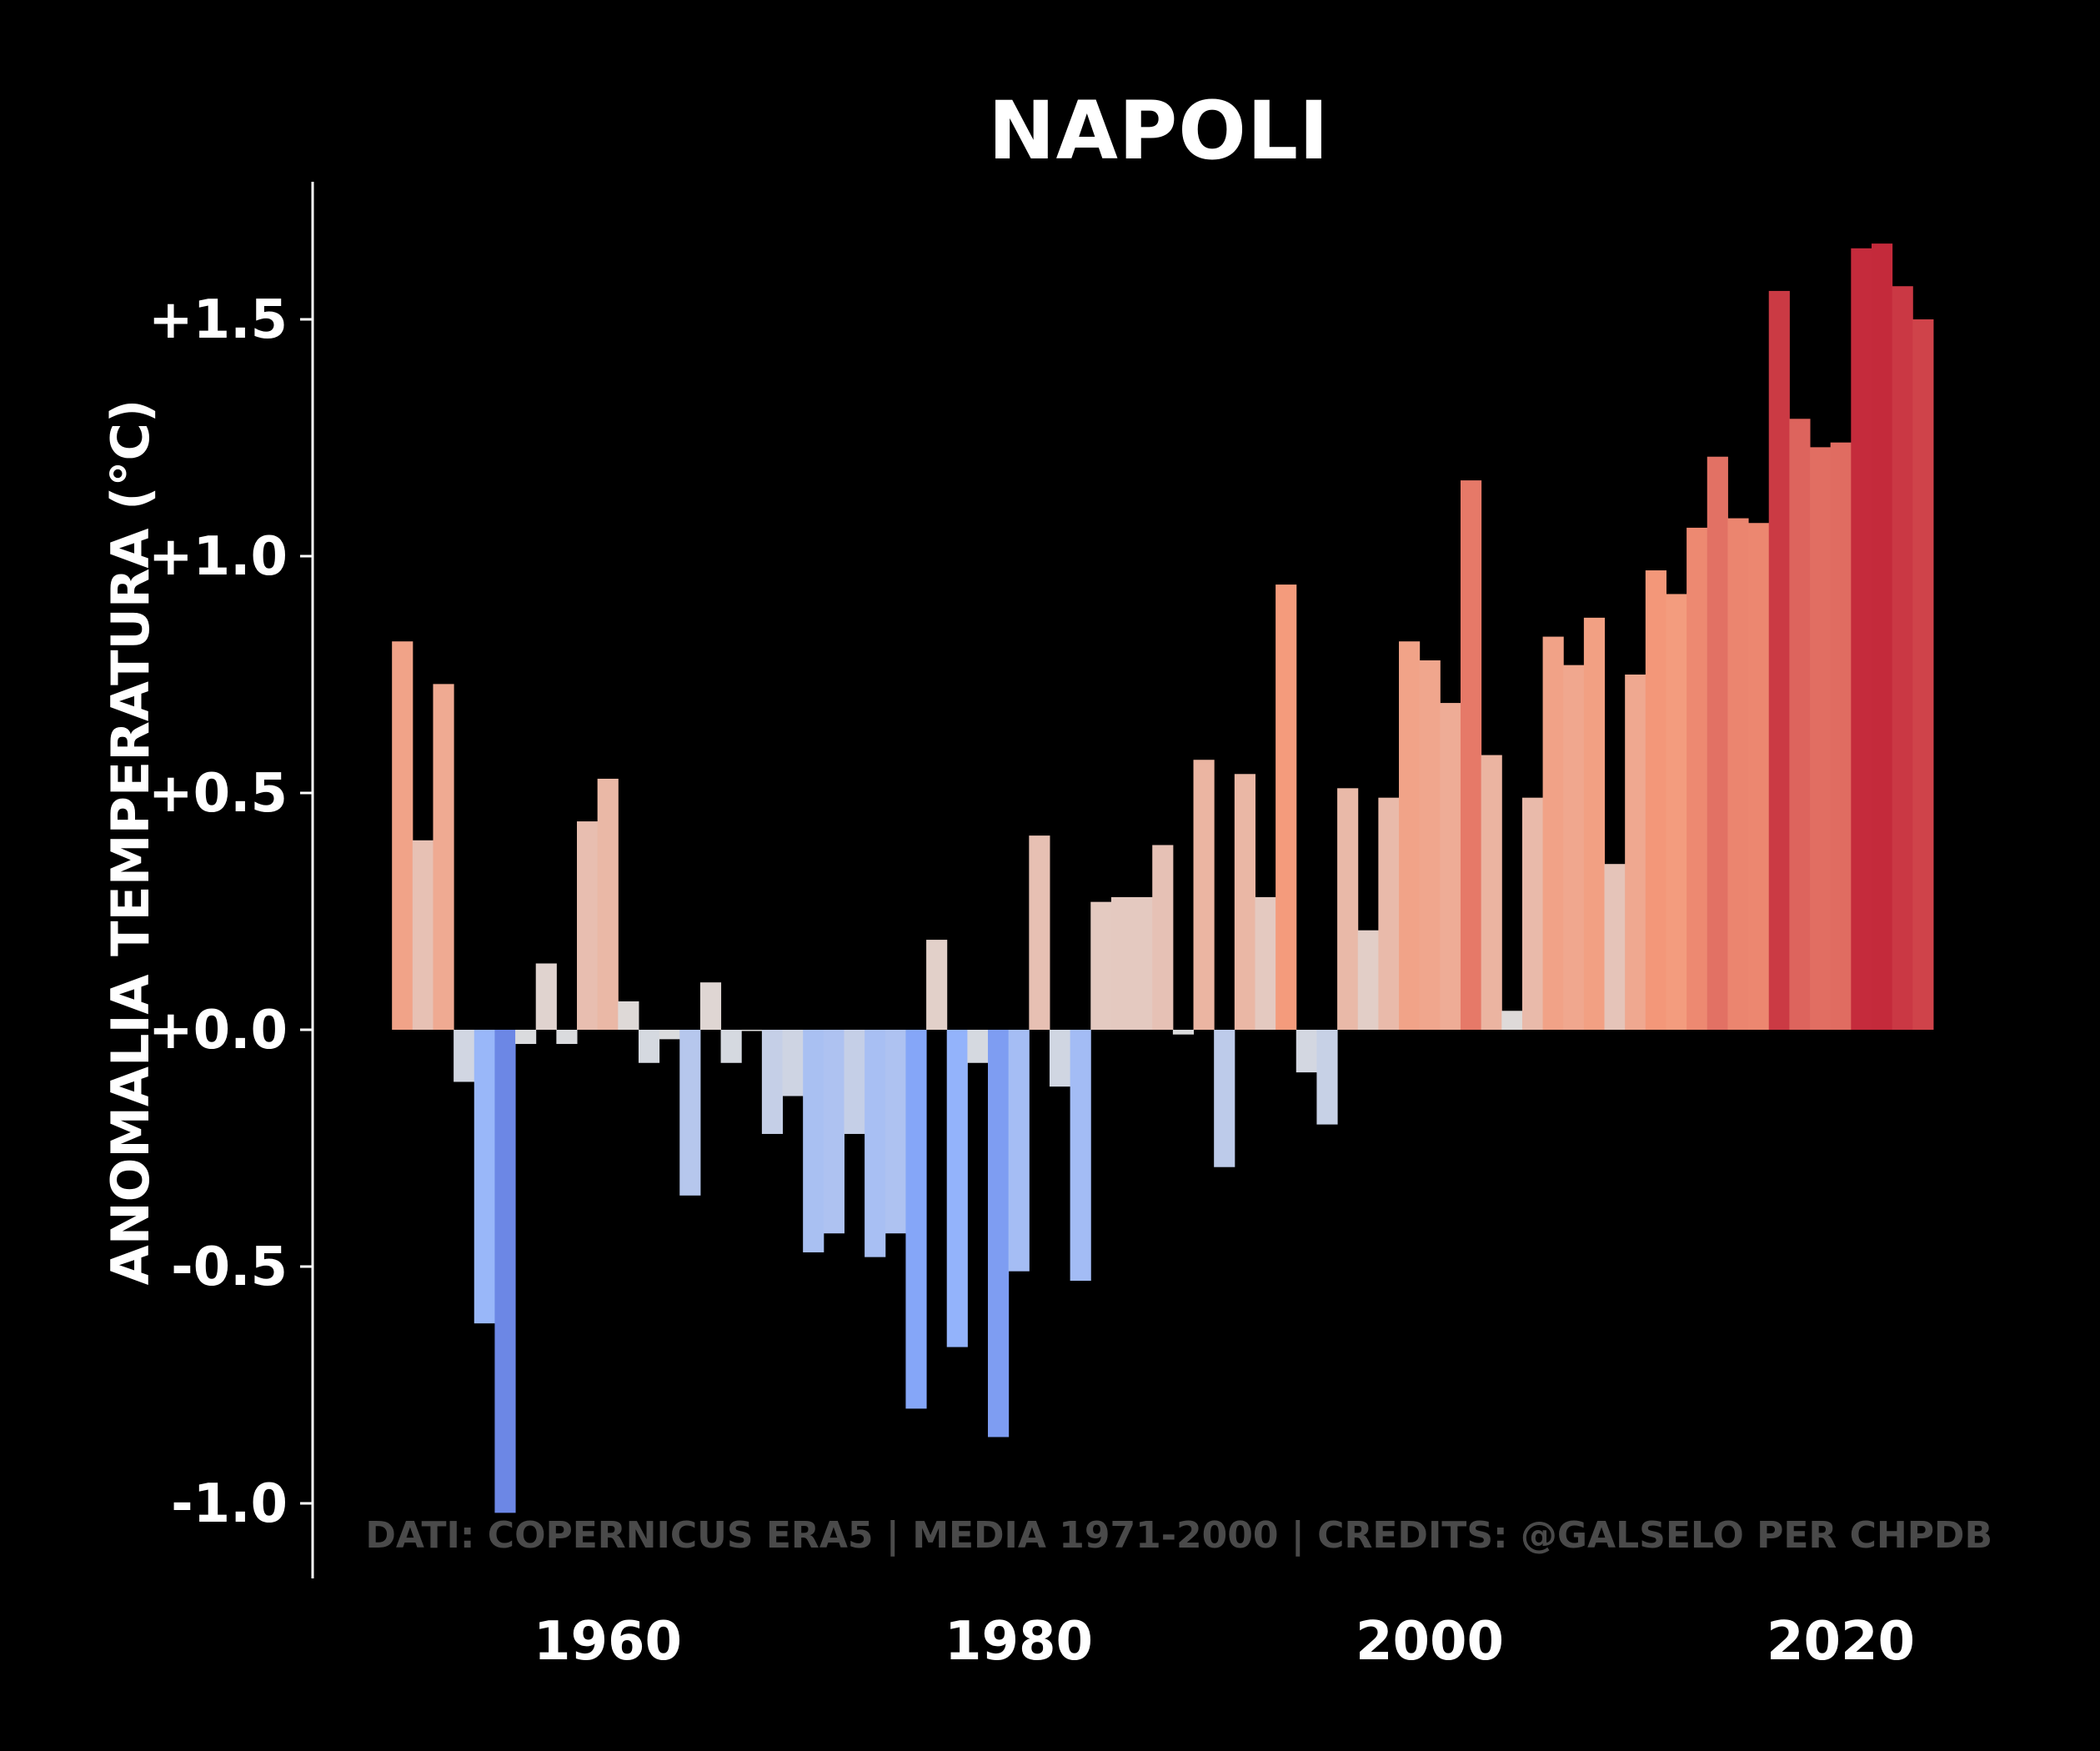 The image size is (2100, 1751). What do you see at coordinates (1101, 966) in the screenshot?
I see `bar-1984` at bounding box center [1101, 966].